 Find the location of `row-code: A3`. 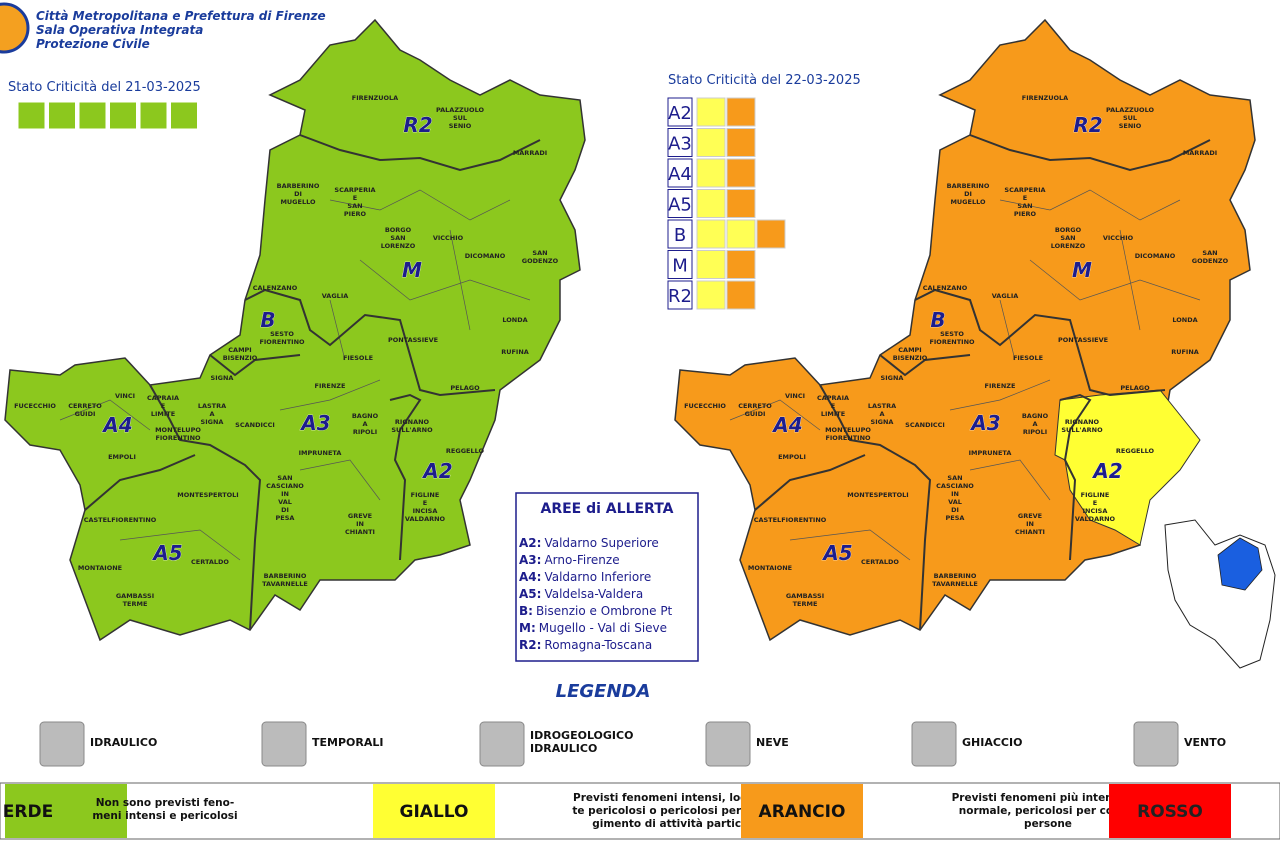

row-code: A3 is located at coordinates (680, 144).